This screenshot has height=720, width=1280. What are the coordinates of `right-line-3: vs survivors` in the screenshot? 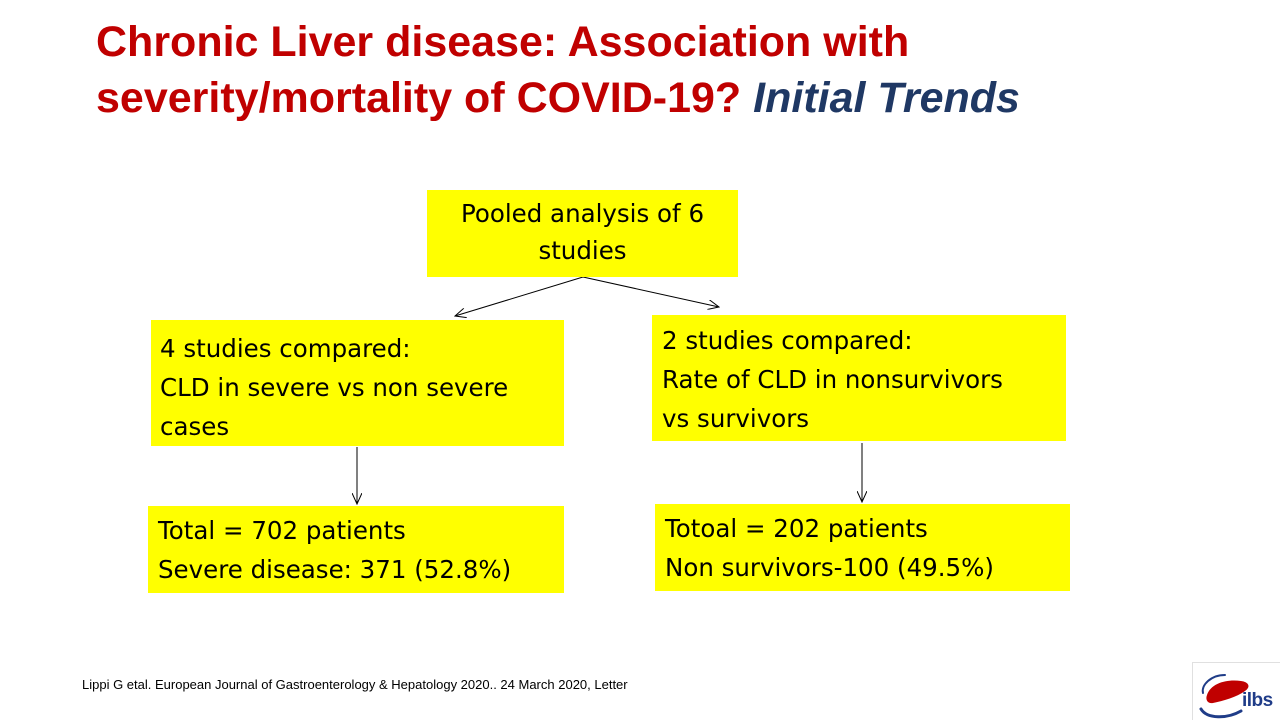 It's located at (736, 418).